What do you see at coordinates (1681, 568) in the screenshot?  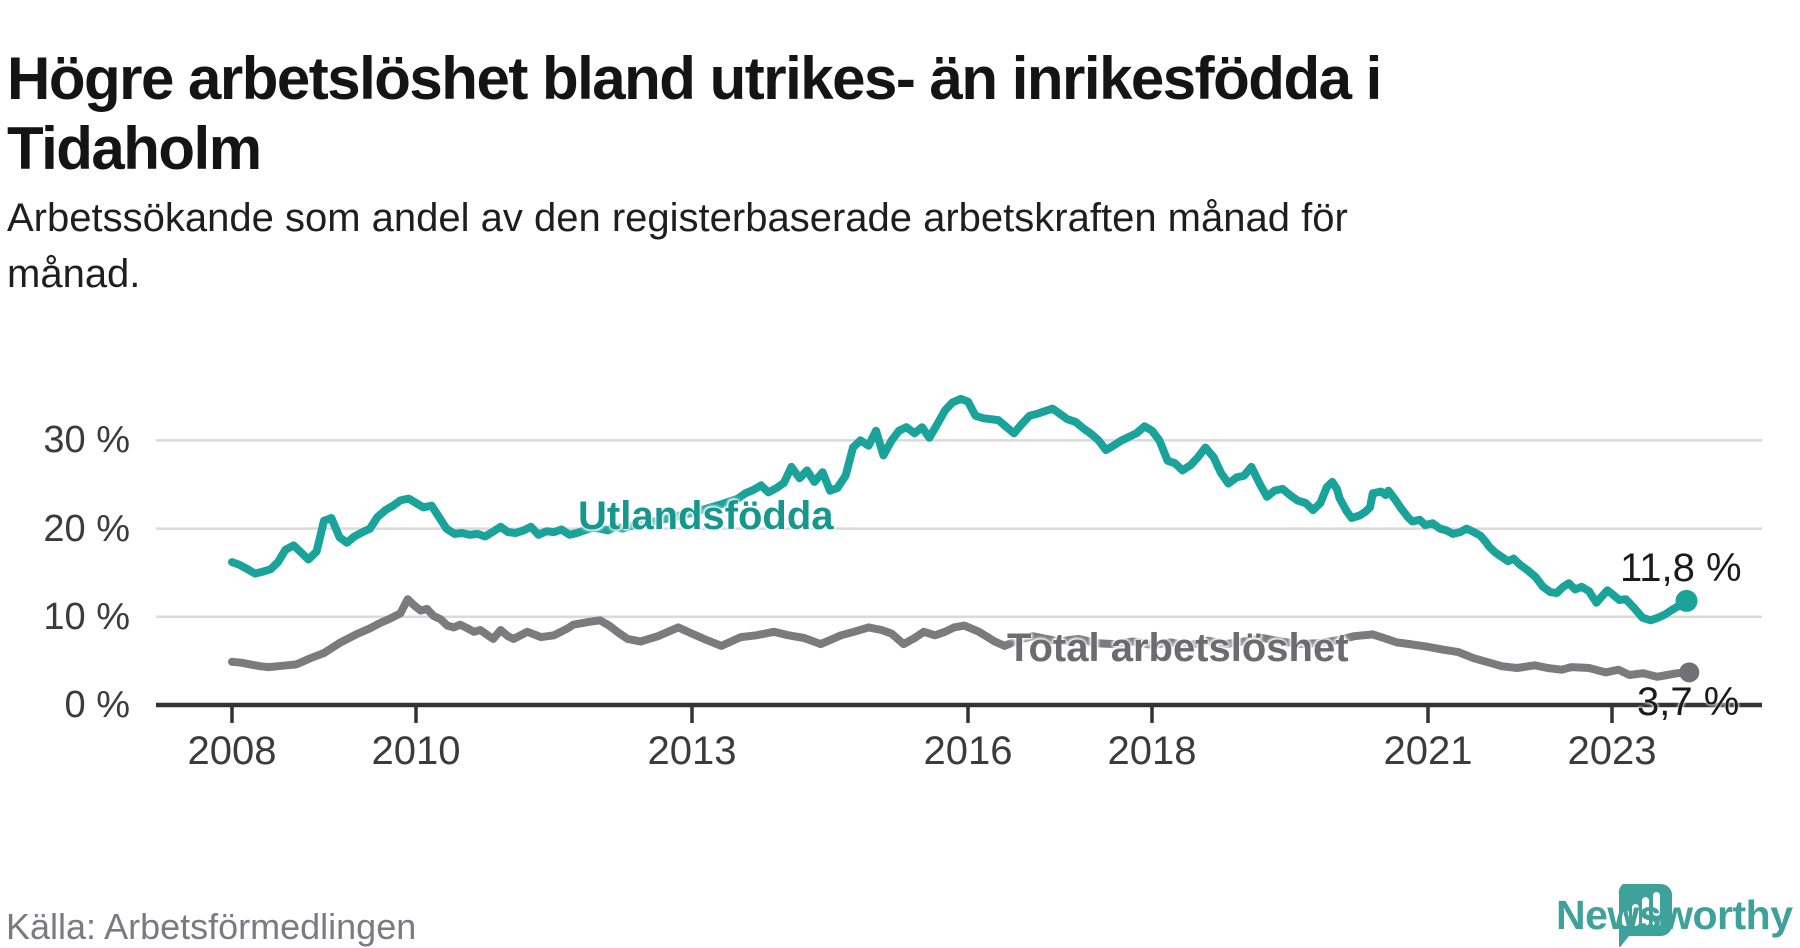 I see `end-value-label-utlandsfodda: 11,8 %` at bounding box center [1681, 568].